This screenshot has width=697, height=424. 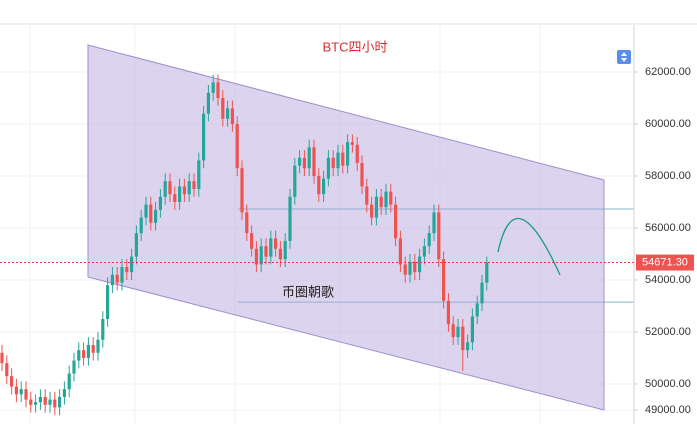 I want to click on y-tick-label: 50000.00, so click(x=668, y=384).